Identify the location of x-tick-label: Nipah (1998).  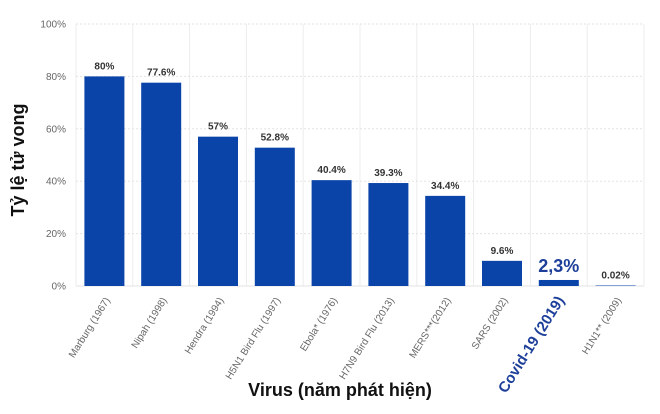
(150, 323).